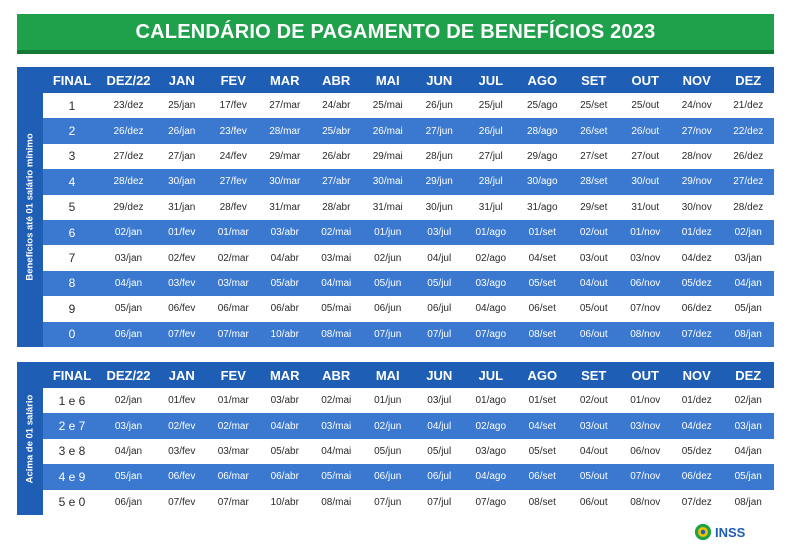 The width and height of the screenshot is (791, 550). Describe the element at coordinates (645, 80) in the screenshot. I see `column-header: OUT` at that location.